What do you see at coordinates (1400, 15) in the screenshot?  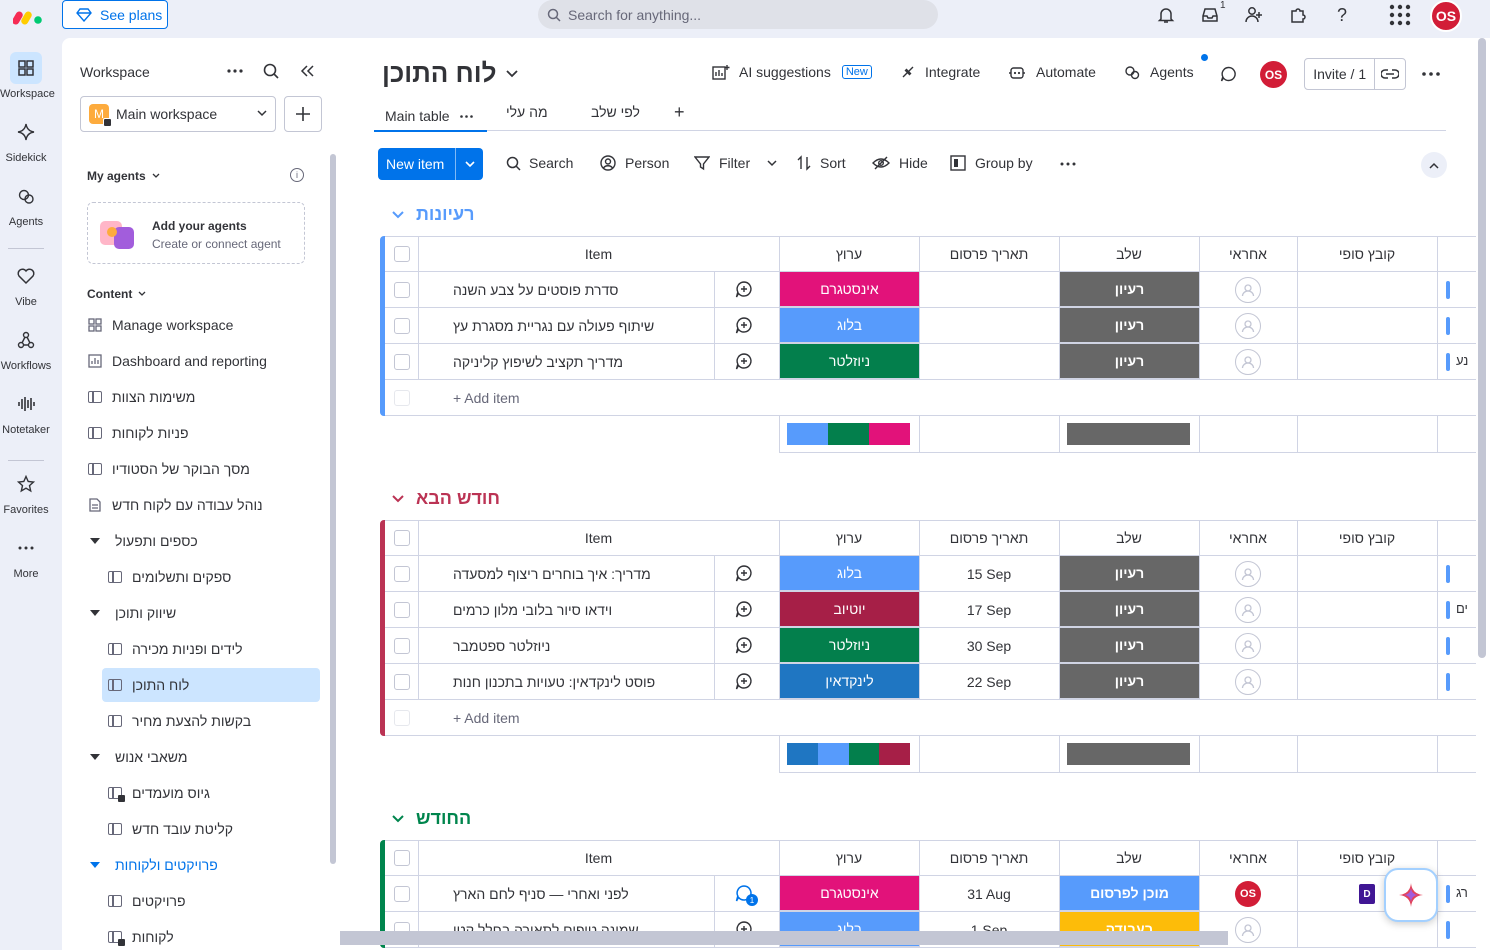 I see `app-switcher-grid-icon` at bounding box center [1400, 15].